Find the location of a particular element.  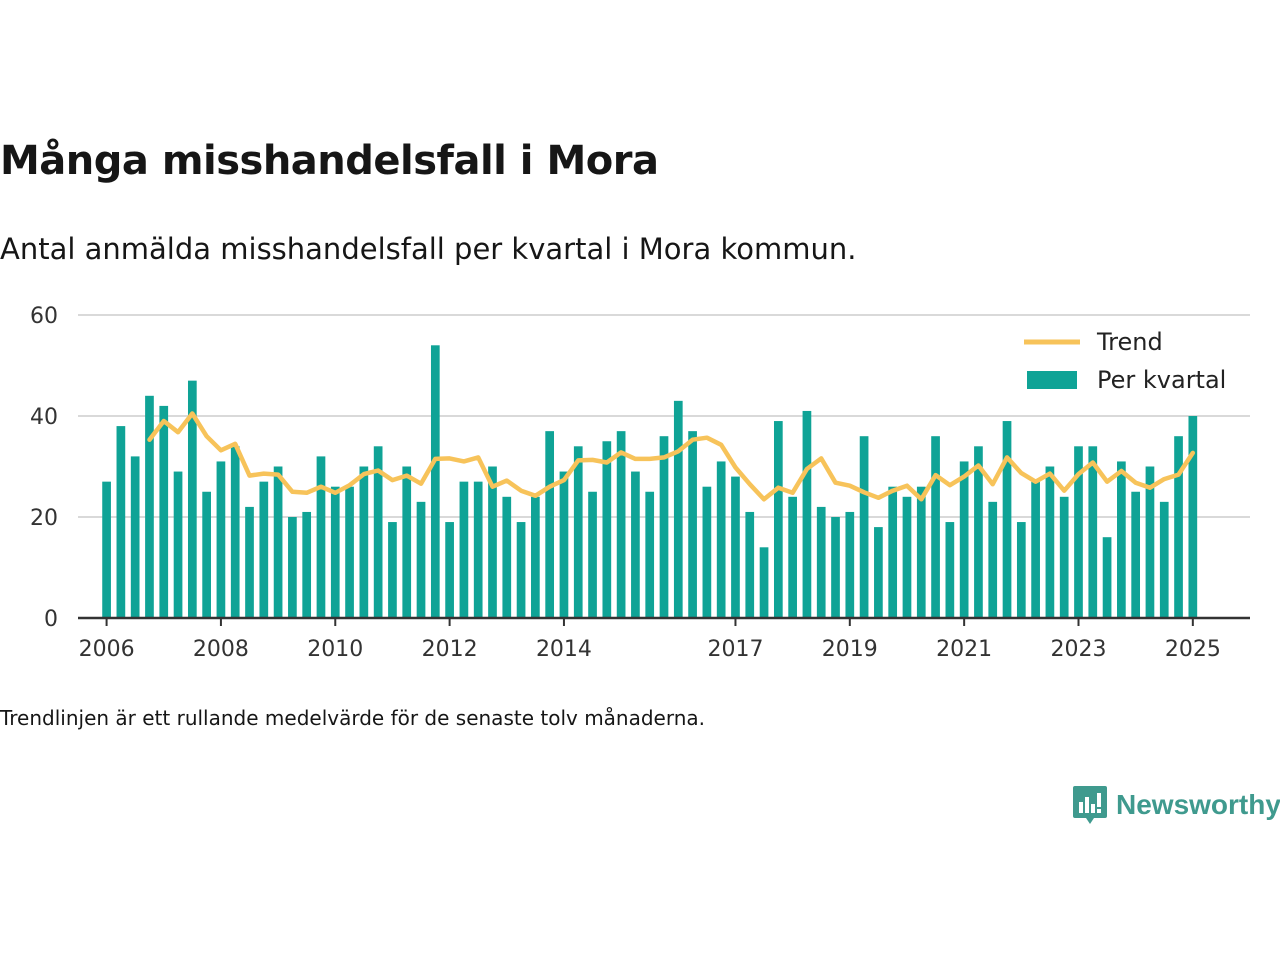

trend-series is located at coordinates (671, 456).